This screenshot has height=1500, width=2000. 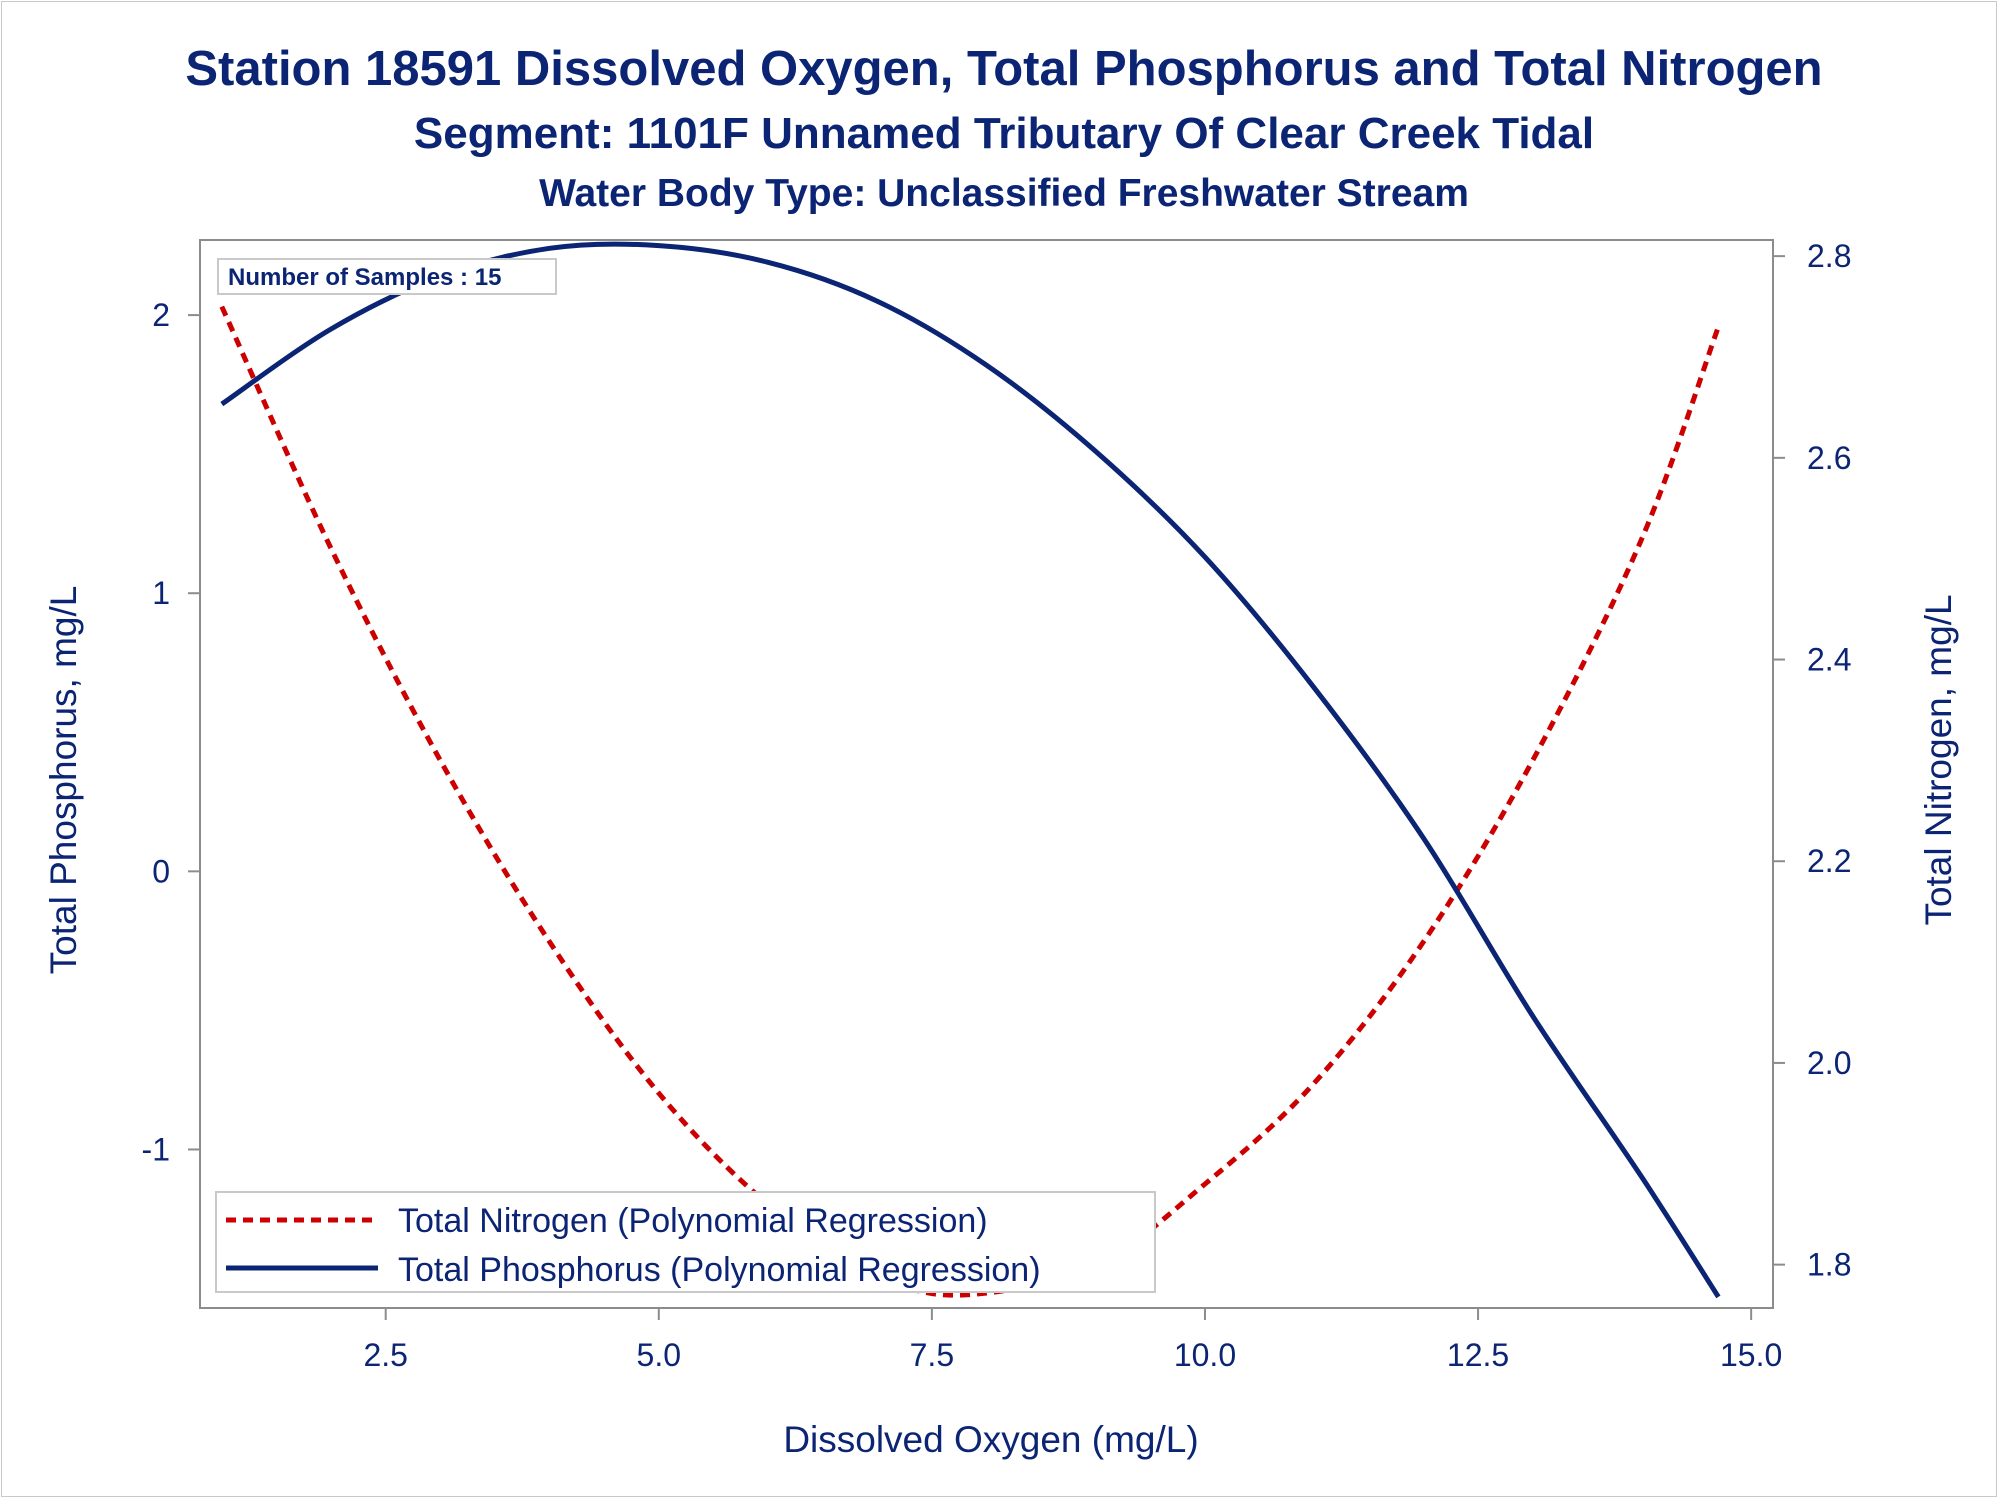 What do you see at coordinates (719, 1270) in the screenshot?
I see `legend-label-phosphorus: Total Phosphorus (Polynomial Regression)` at bounding box center [719, 1270].